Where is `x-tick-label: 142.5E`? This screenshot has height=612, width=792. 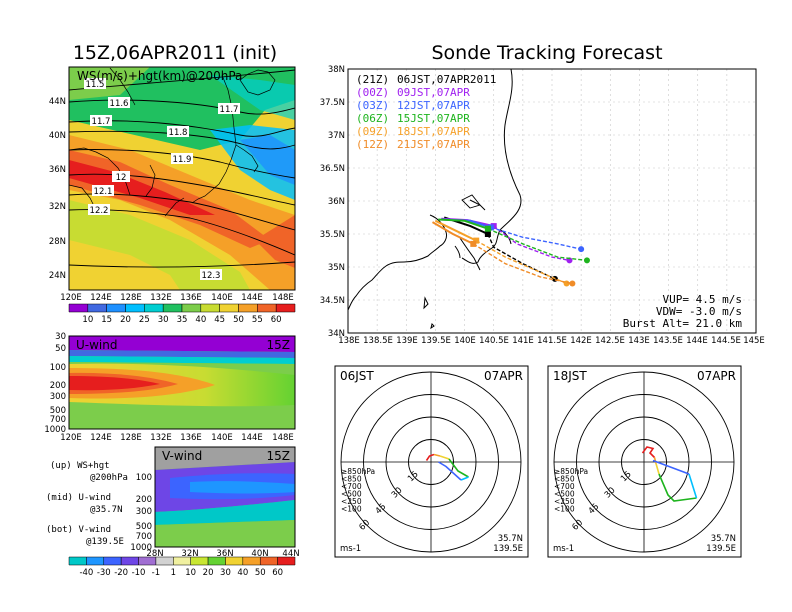
x-tick-label: 142.5E is located at coordinates (610, 341).